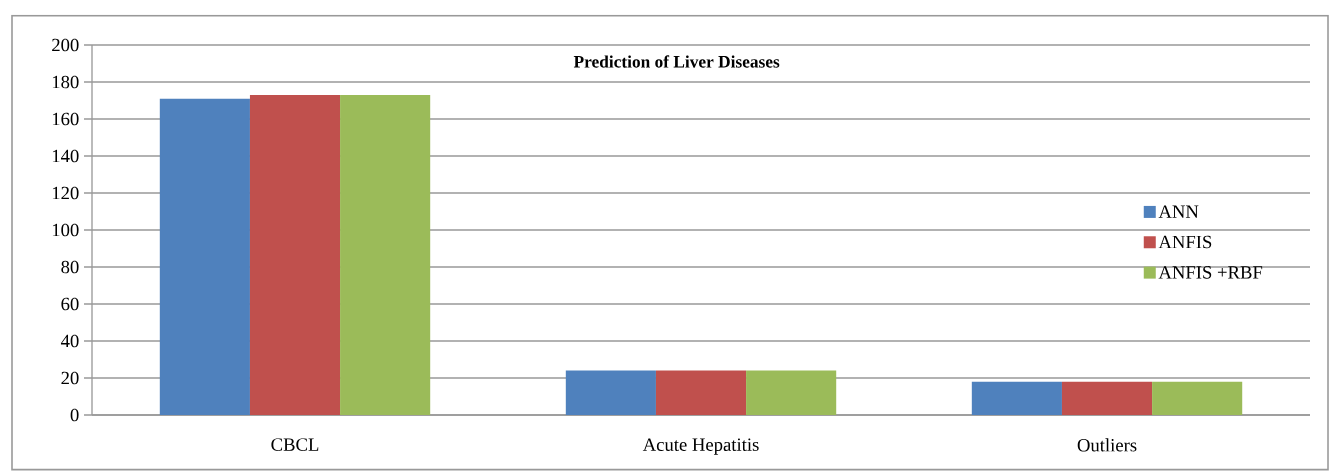 The width and height of the screenshot is (1330, 471). What do you see at coordinates (74, 415) in the screenshot?
I see `y-tick-label: 0` at bounding box center [74, 415].